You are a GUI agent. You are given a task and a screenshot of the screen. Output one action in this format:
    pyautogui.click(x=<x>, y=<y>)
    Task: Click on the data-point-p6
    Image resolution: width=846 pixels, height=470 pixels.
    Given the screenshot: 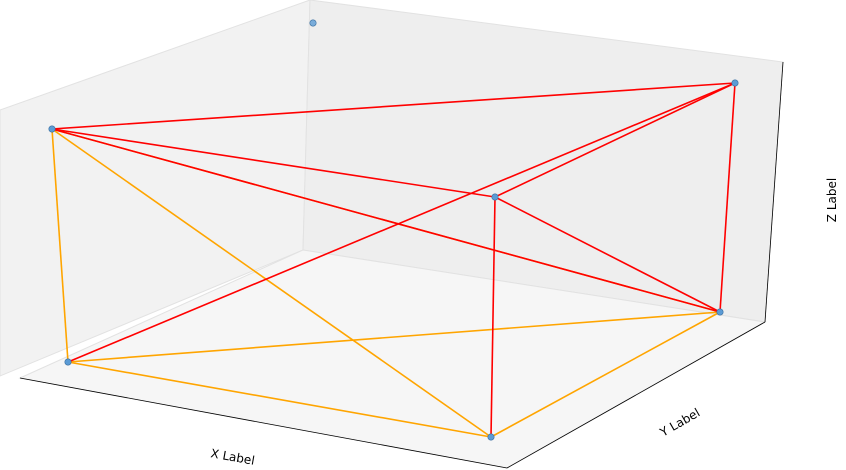 What is the action you would take?
    pyautogui.click(x=68, y=362)
    